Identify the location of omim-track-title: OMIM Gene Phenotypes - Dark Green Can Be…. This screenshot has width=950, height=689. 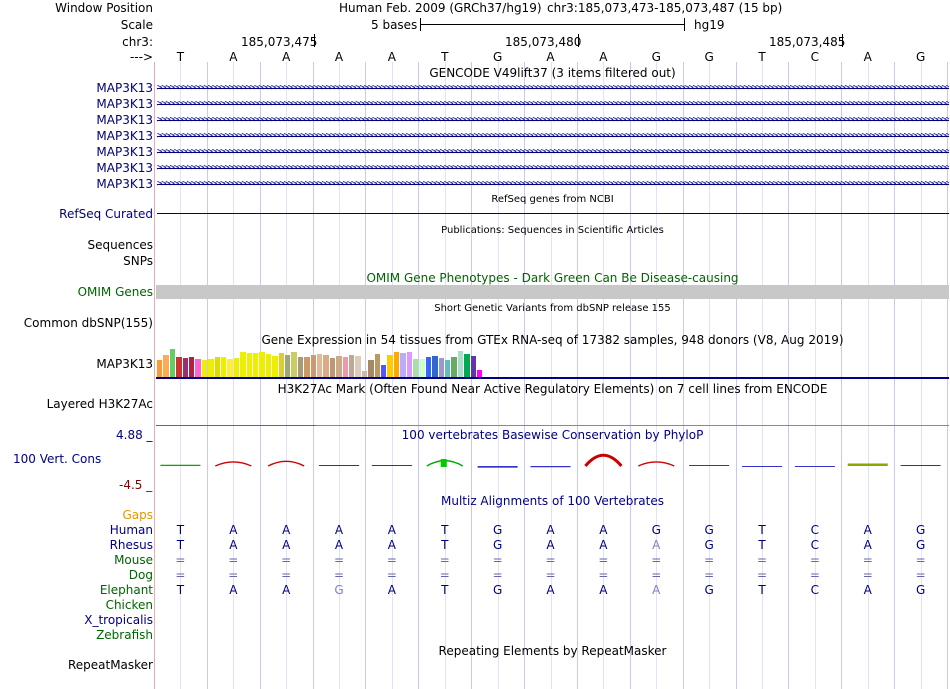
(552, 278).